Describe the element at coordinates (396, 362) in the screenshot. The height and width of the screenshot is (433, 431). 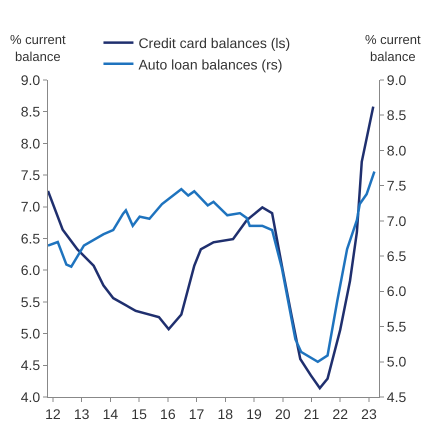
I see `y2-tick-label: 5.0` at that location.